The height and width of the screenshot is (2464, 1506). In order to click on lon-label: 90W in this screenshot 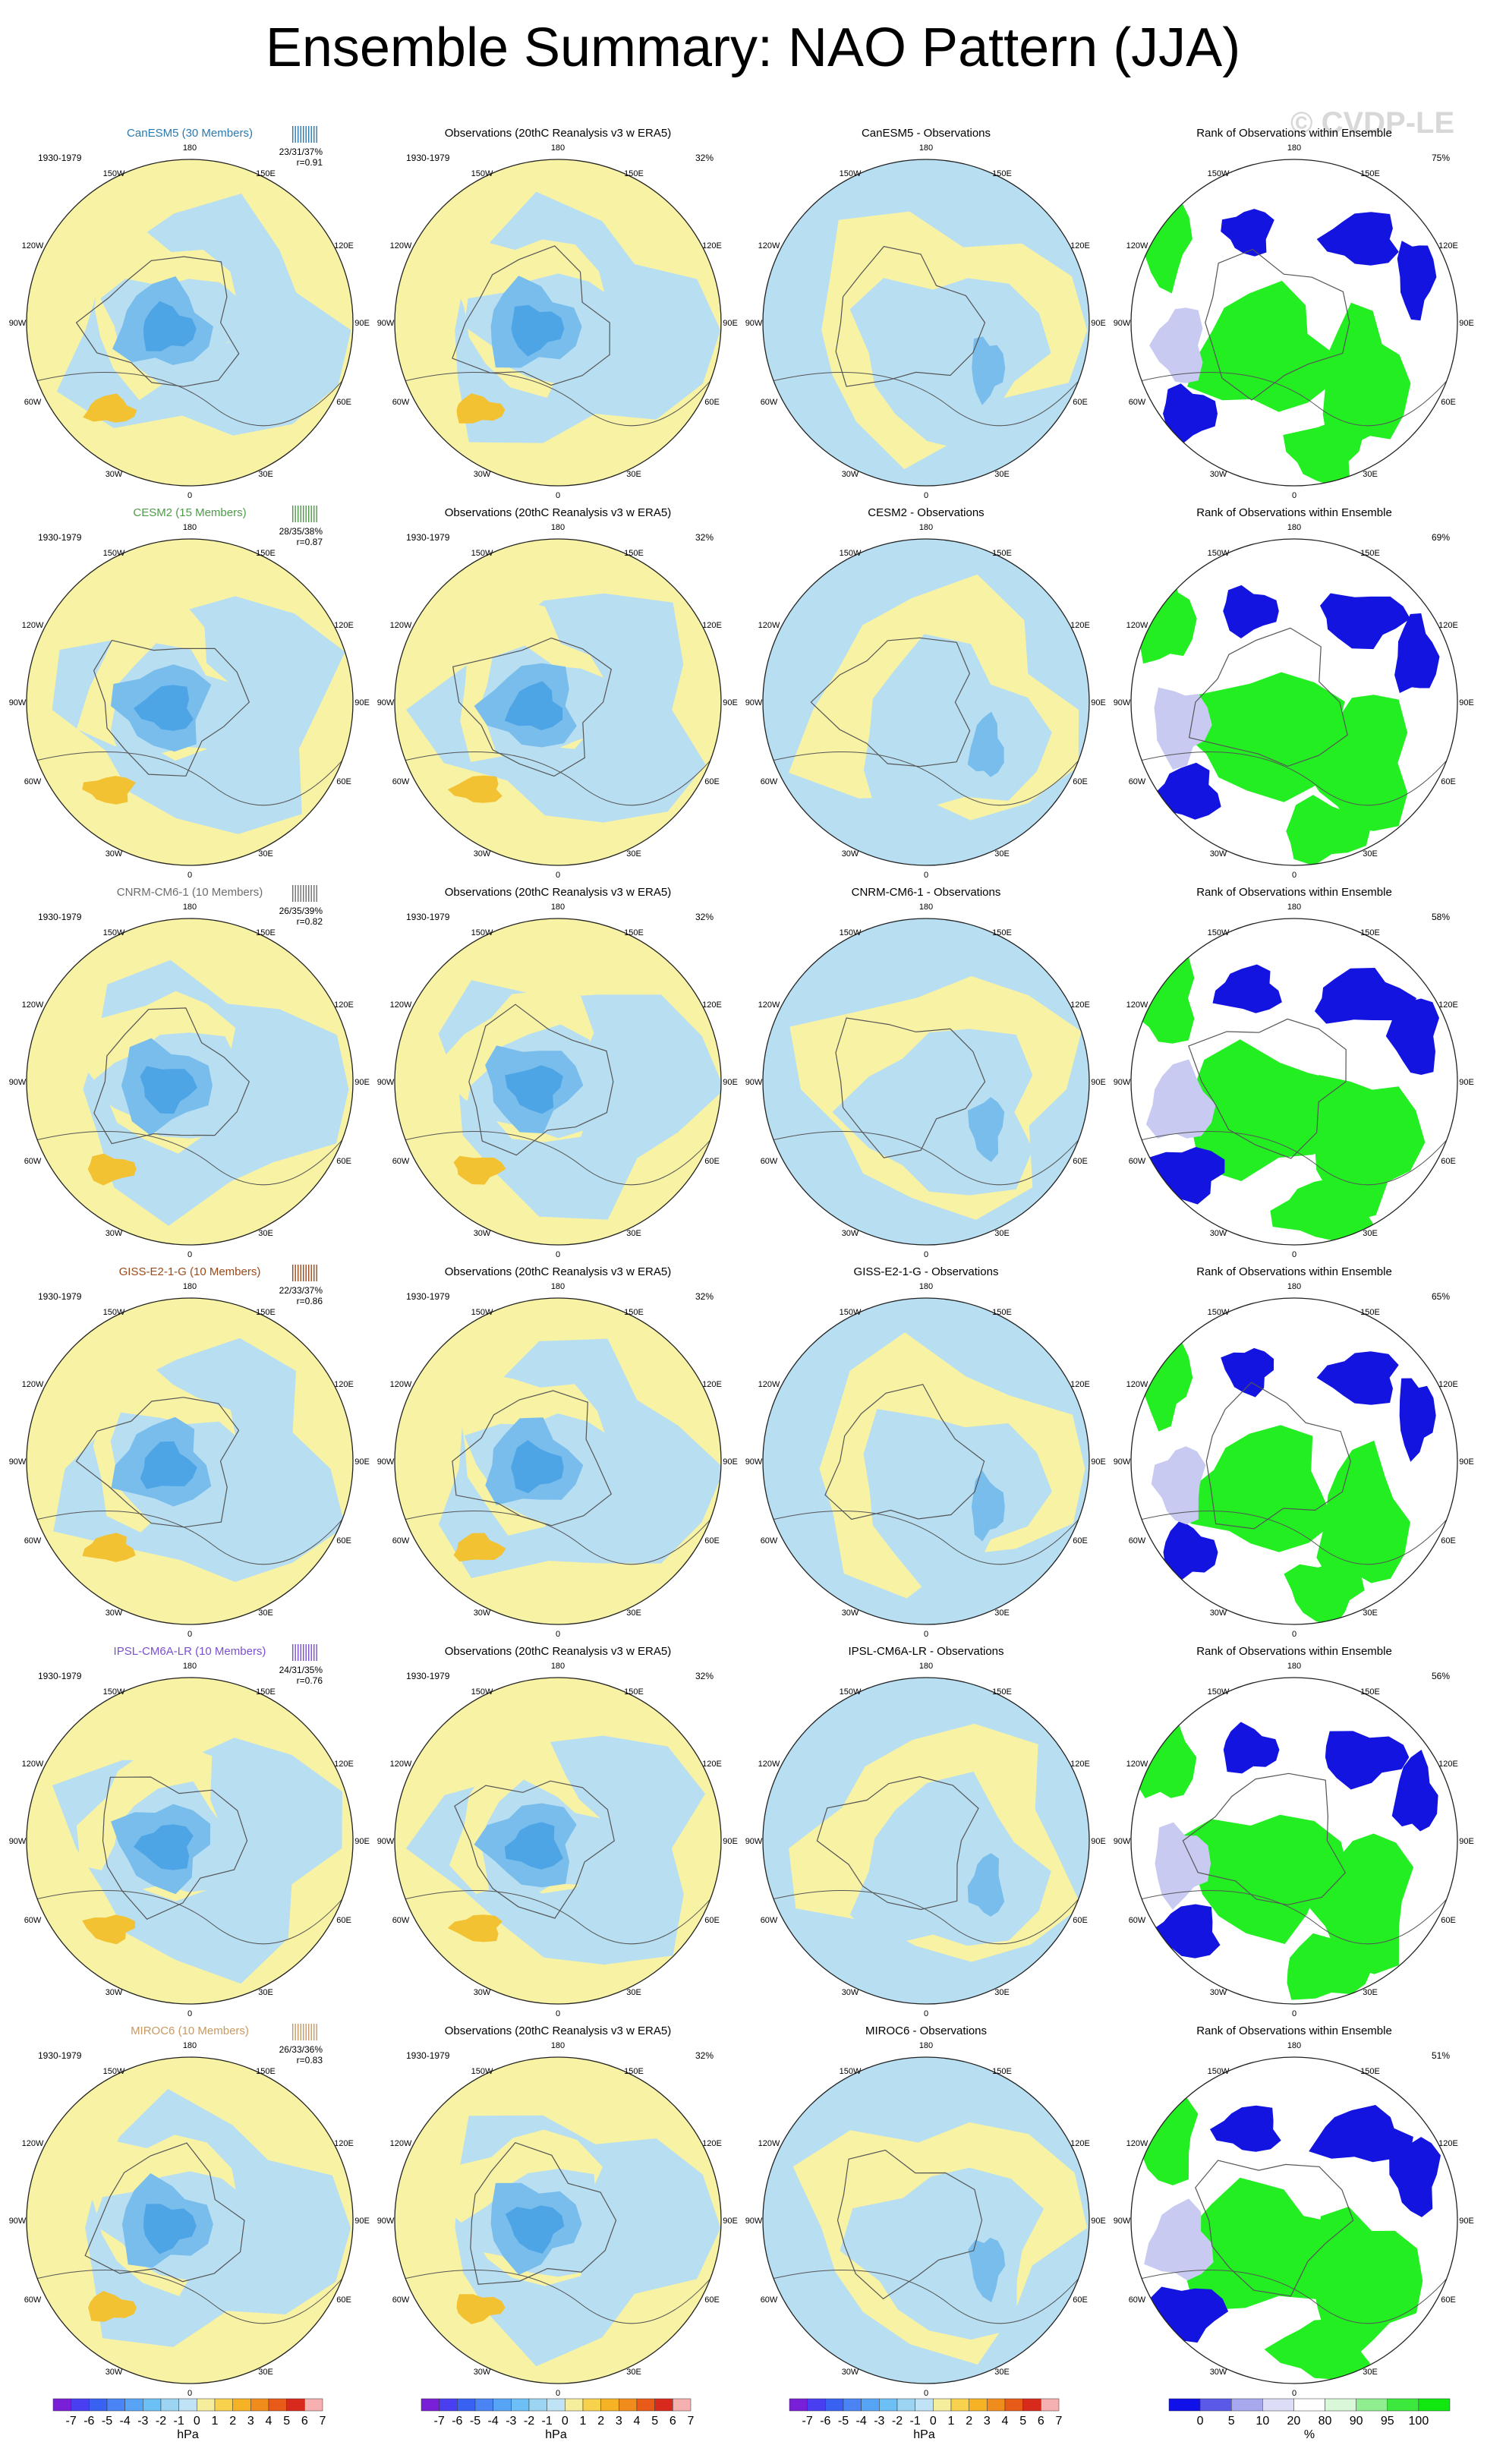, I will do `click(18, 323)`.